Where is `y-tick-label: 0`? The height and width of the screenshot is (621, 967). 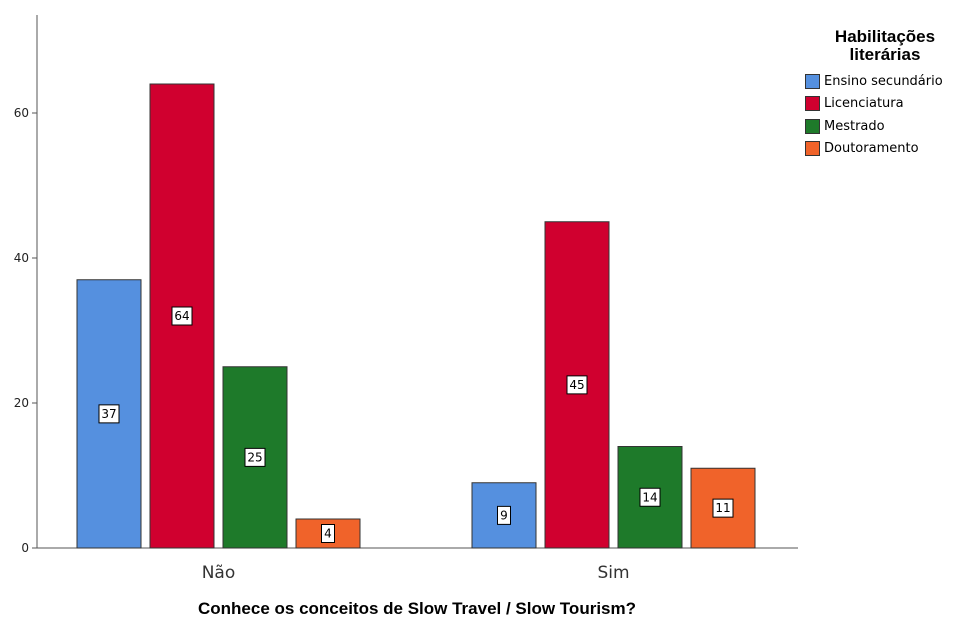
y-tick-label: 0 is located at coordinates (25, 548).